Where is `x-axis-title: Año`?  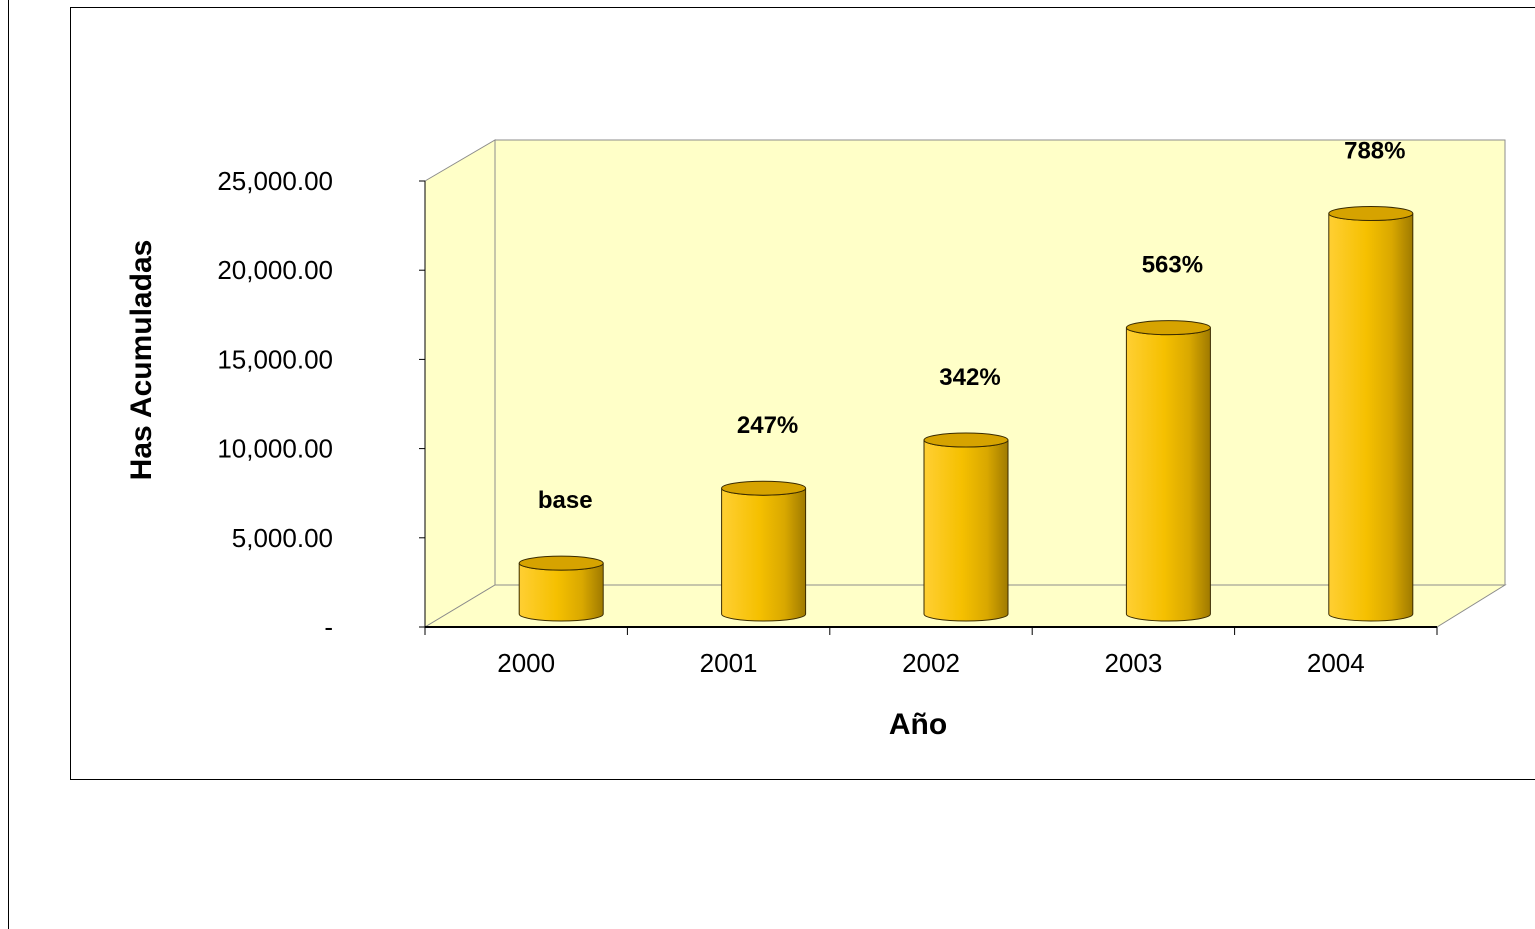 x-axis-title: Año is located at coordinates (918, 724).